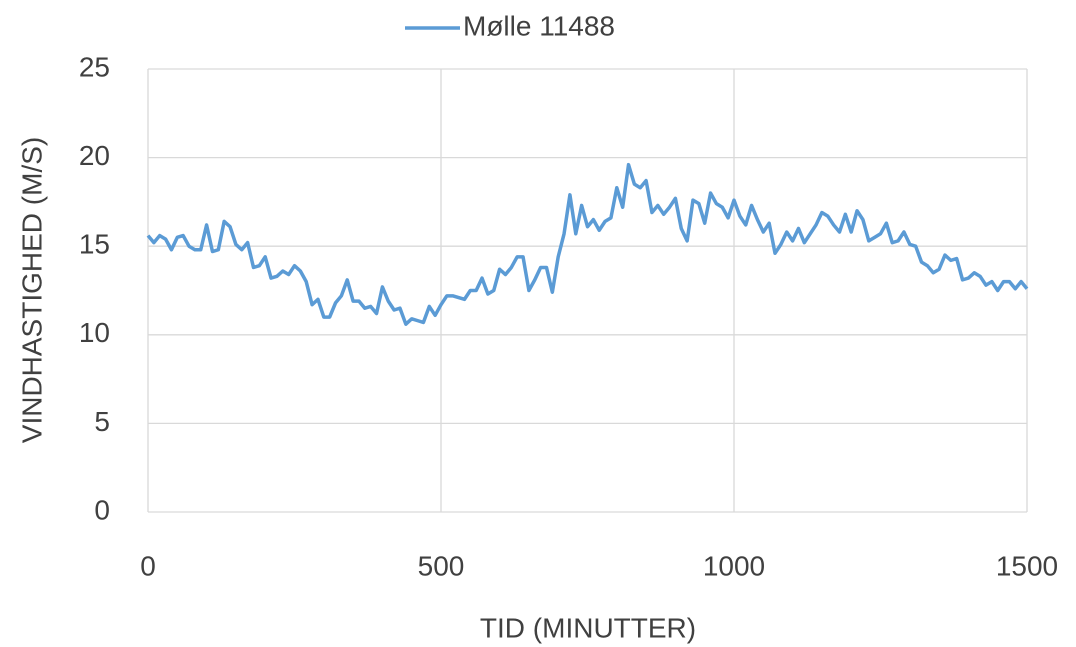 The width and height of the screenshot is (1076, 647). I want to click on x-tick-label: 500, so click(441, 565).